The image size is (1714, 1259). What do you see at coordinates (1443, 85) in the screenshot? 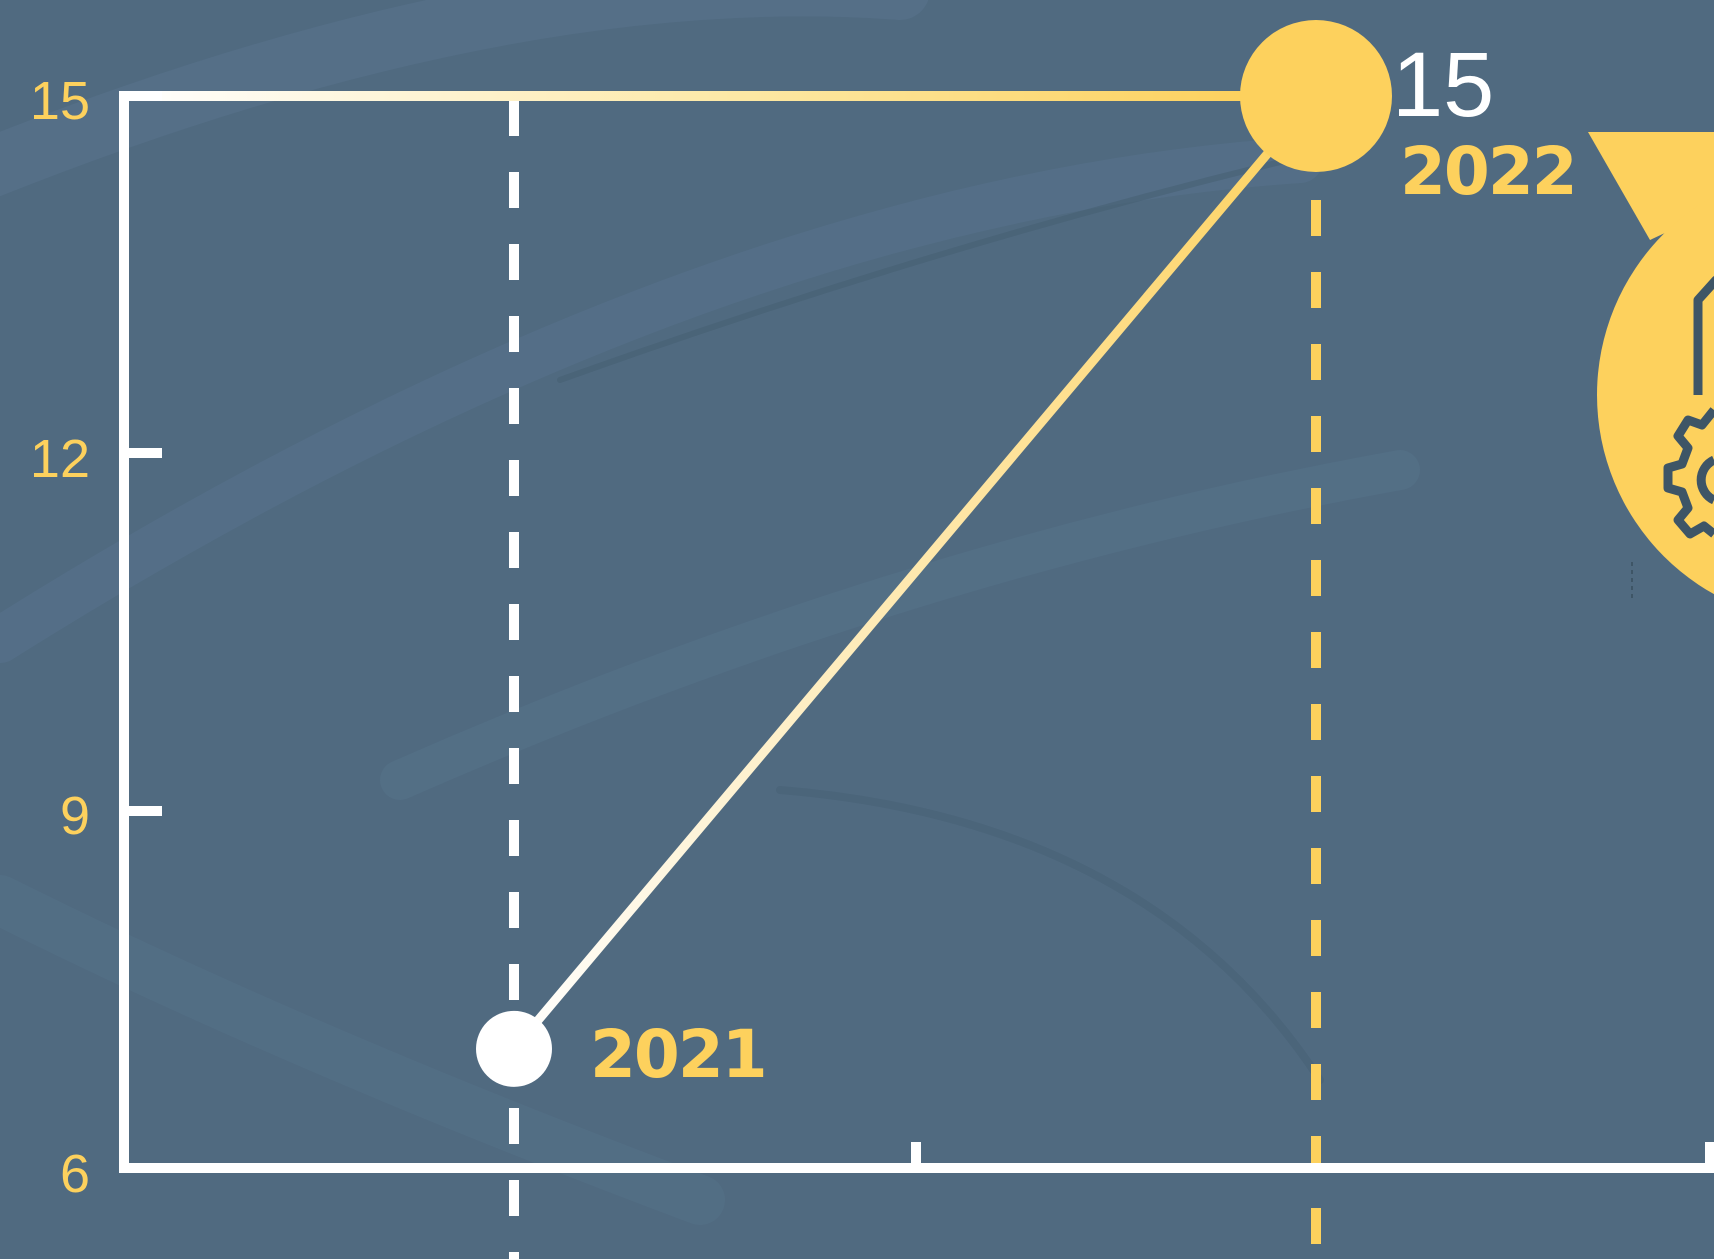
I see `point-value-label: 15` at bounding box center [1443, 85].